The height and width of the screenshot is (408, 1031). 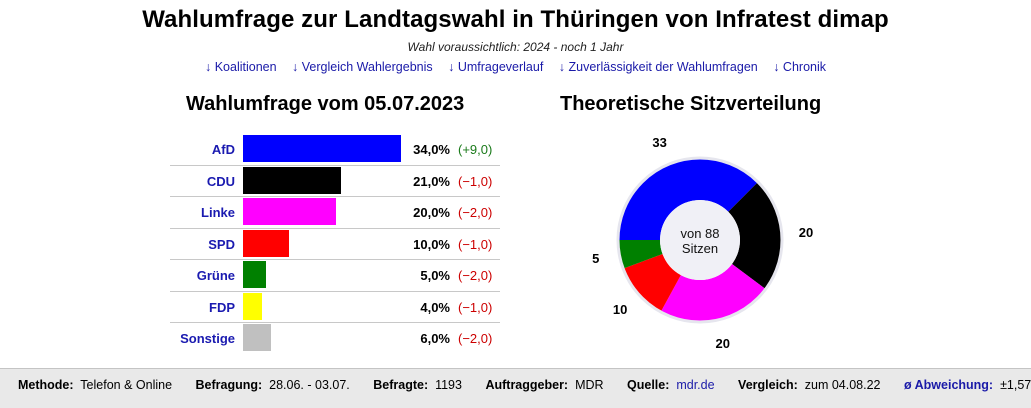 What do you see at coordinates (691, 104) in the screenshot?
I see `seat-chart-title: Theoretische Sitzverteilung` at bounding box center [691, 104].